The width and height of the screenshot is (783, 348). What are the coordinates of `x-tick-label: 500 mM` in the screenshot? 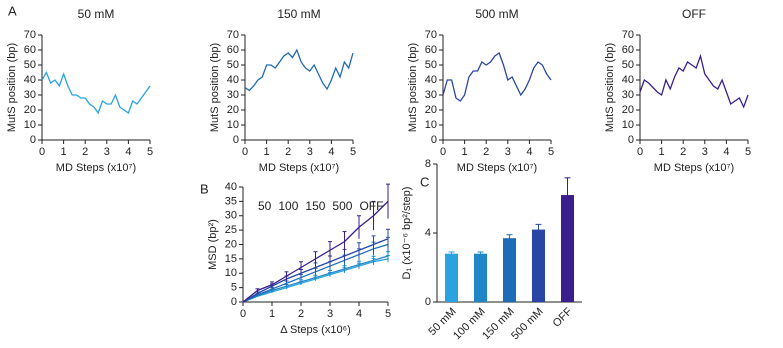 It's located at (527, 324).